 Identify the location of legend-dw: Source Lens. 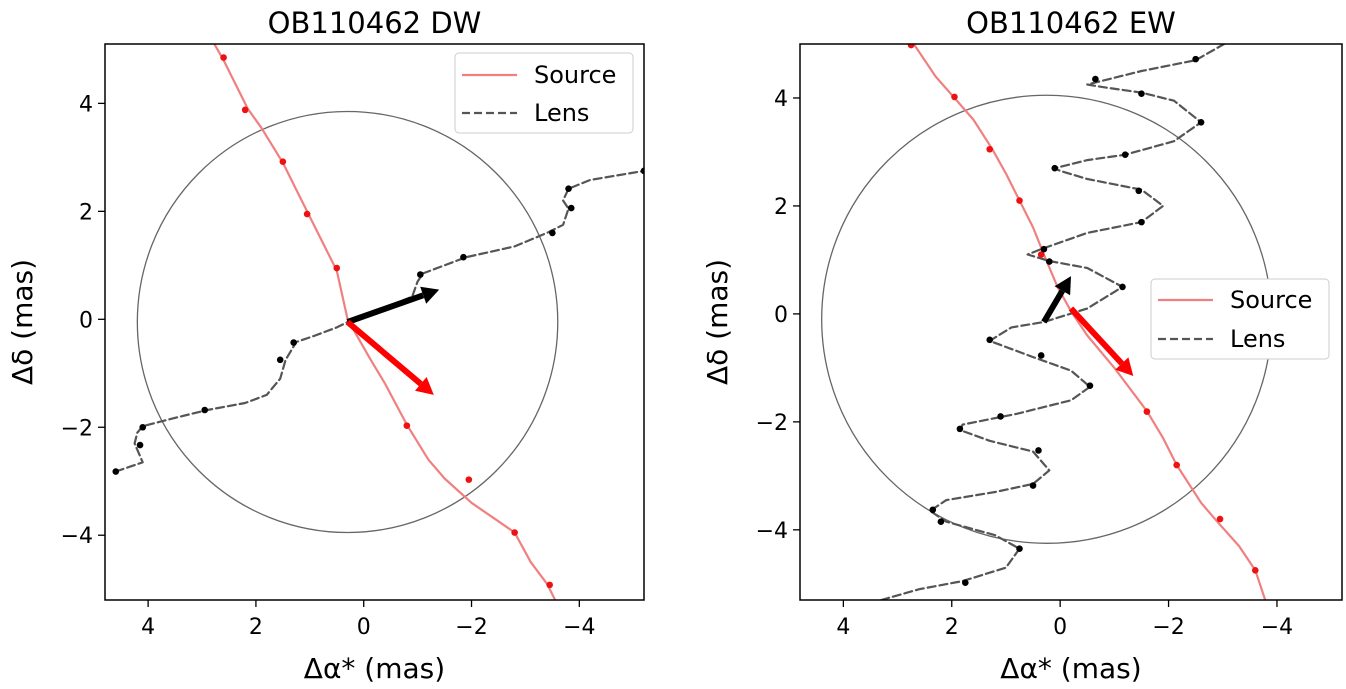
(544, 93).